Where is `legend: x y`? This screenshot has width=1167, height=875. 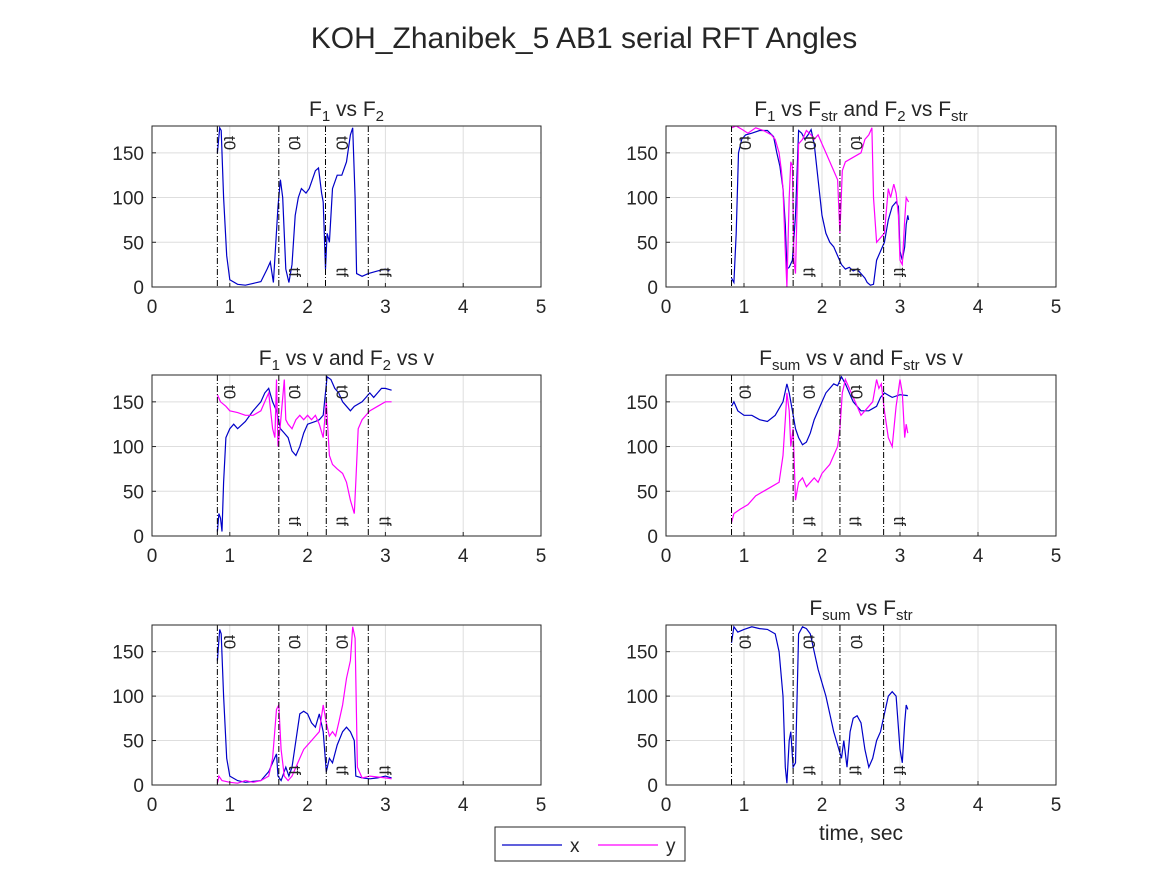 legend: x y is located at coordinates (590, 844).